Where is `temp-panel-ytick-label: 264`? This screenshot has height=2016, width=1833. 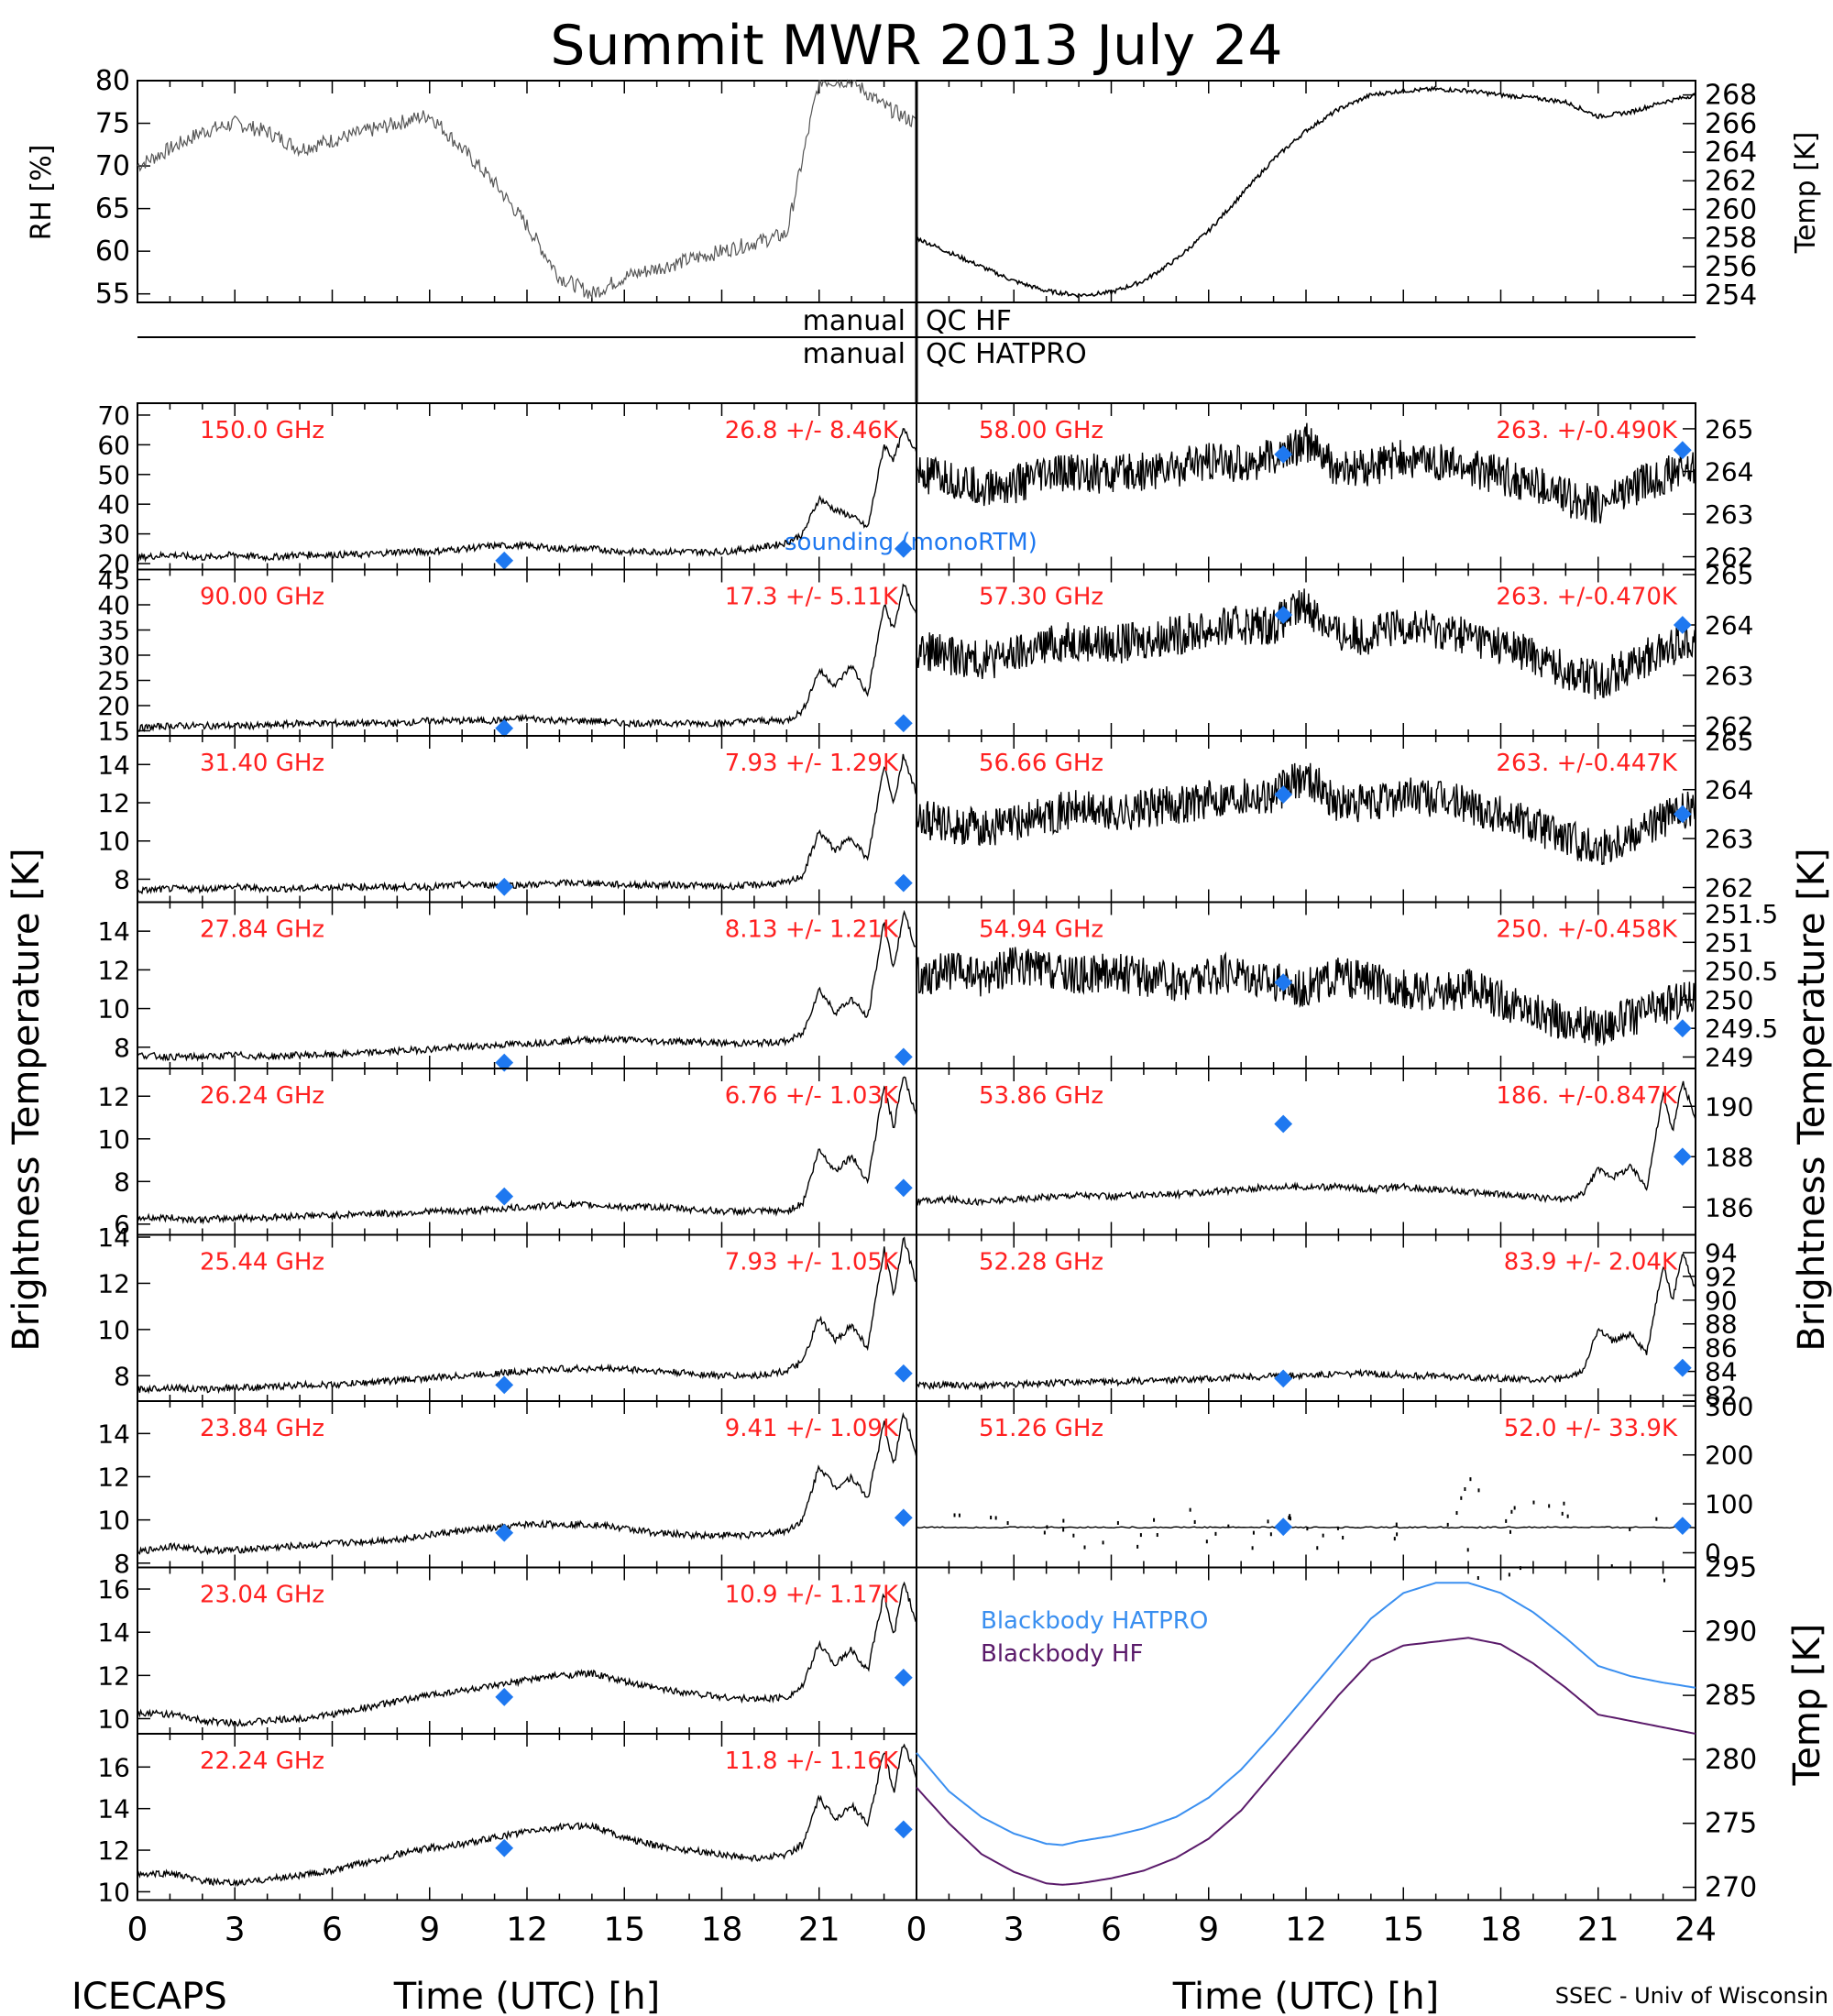
temp-panel-ytick-label: 264 is located at coordinates (1731, 153).